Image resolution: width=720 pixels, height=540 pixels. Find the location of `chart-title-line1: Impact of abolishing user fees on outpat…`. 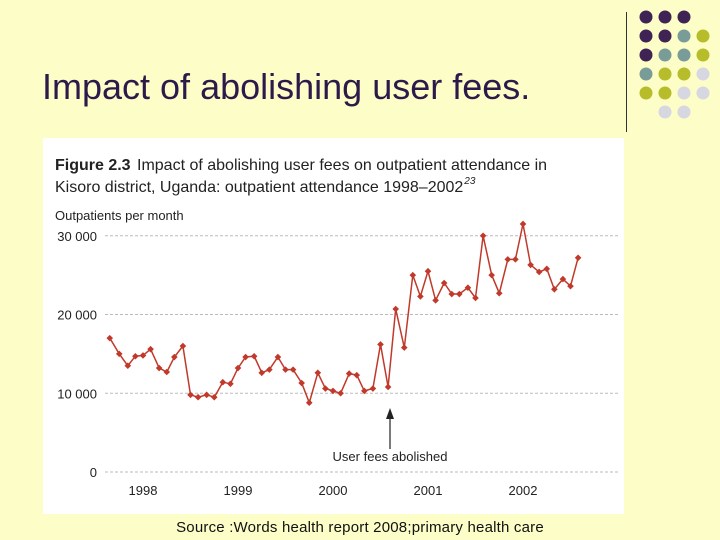

chart-title-line1: Impact of abolishing user fees on outpat… is located at coordinates (342, 165).